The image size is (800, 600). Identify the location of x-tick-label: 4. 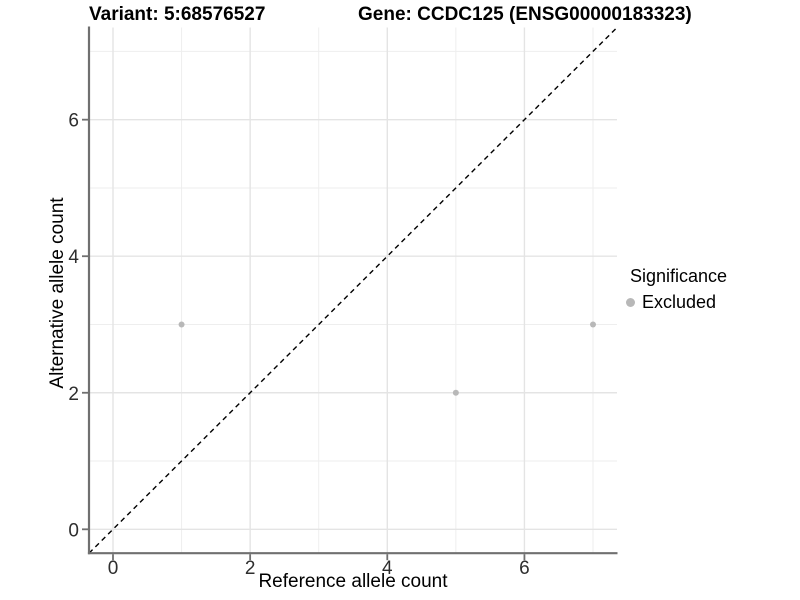
(387, 568).